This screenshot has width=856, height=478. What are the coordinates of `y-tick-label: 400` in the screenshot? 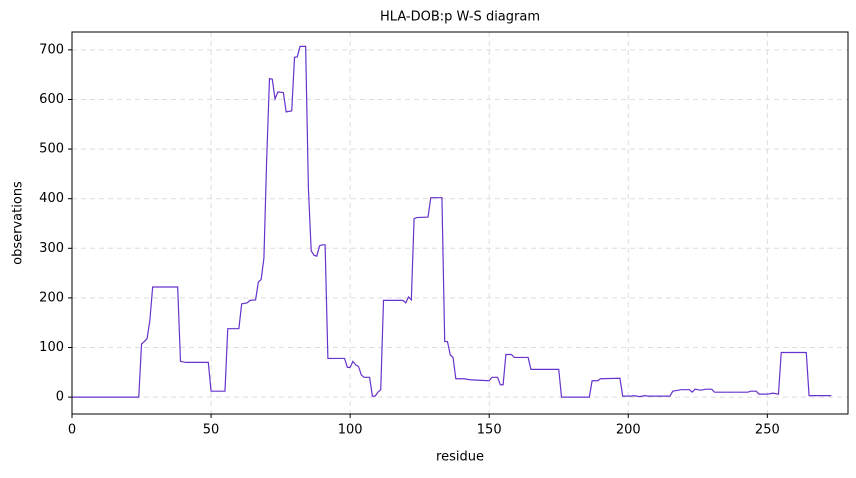 It's located at (51, 198).